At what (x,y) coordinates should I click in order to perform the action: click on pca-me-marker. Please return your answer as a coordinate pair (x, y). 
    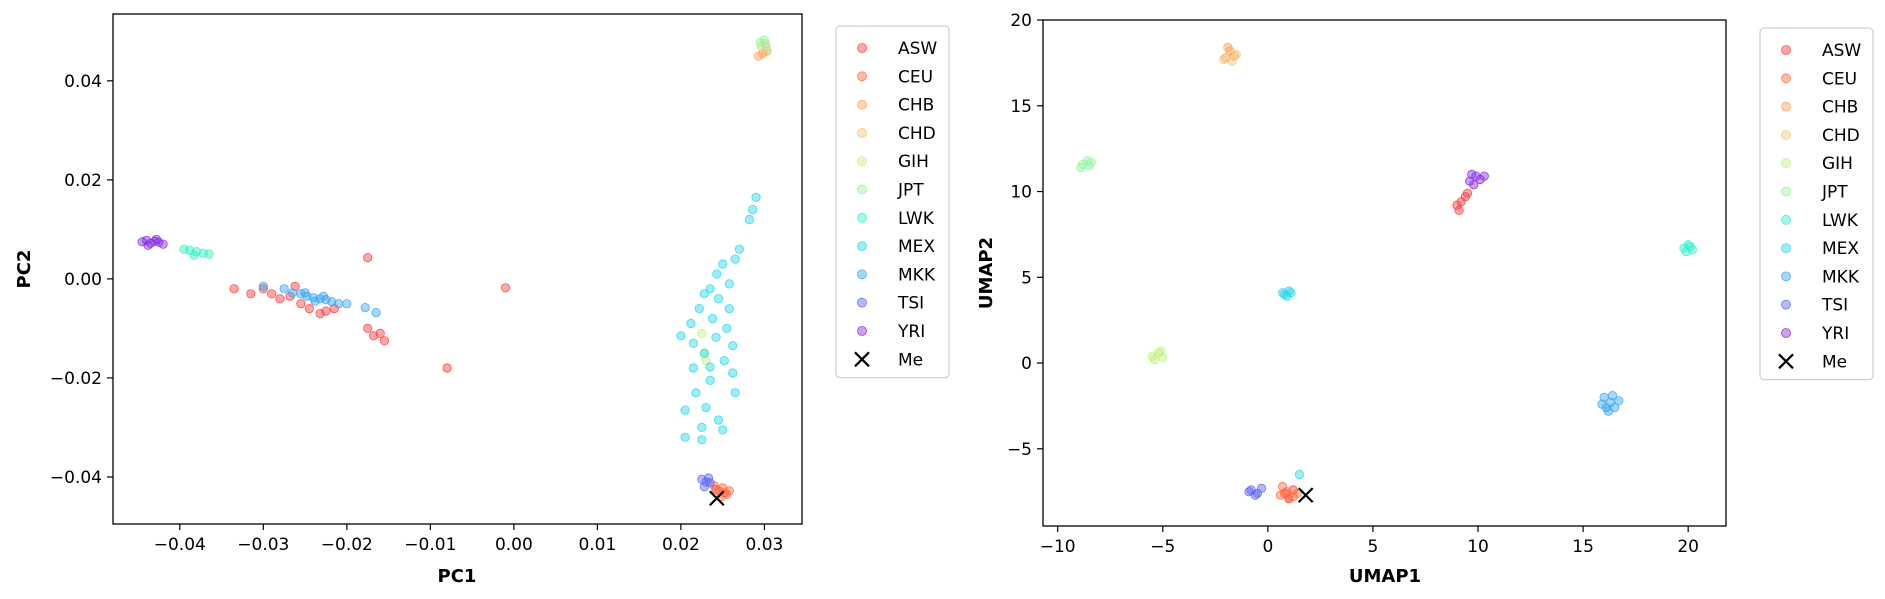
    Looking at the image, I should click on (717, 498).